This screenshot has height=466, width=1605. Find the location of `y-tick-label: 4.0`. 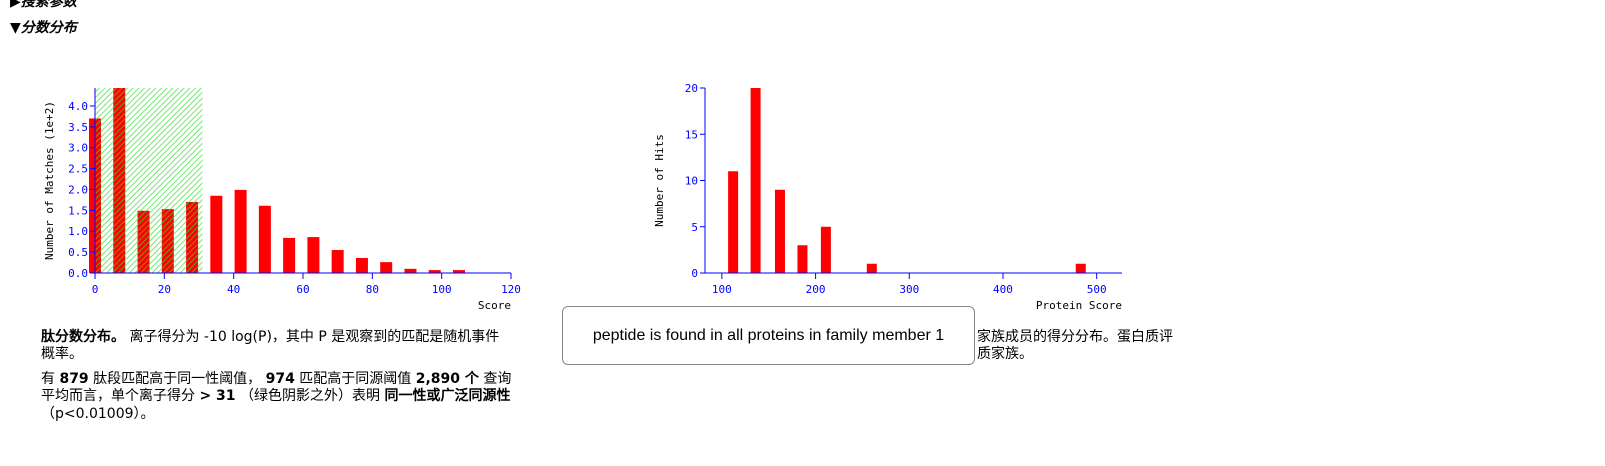

y-tick-label: 4.0 is located at coordinates (78, 106).